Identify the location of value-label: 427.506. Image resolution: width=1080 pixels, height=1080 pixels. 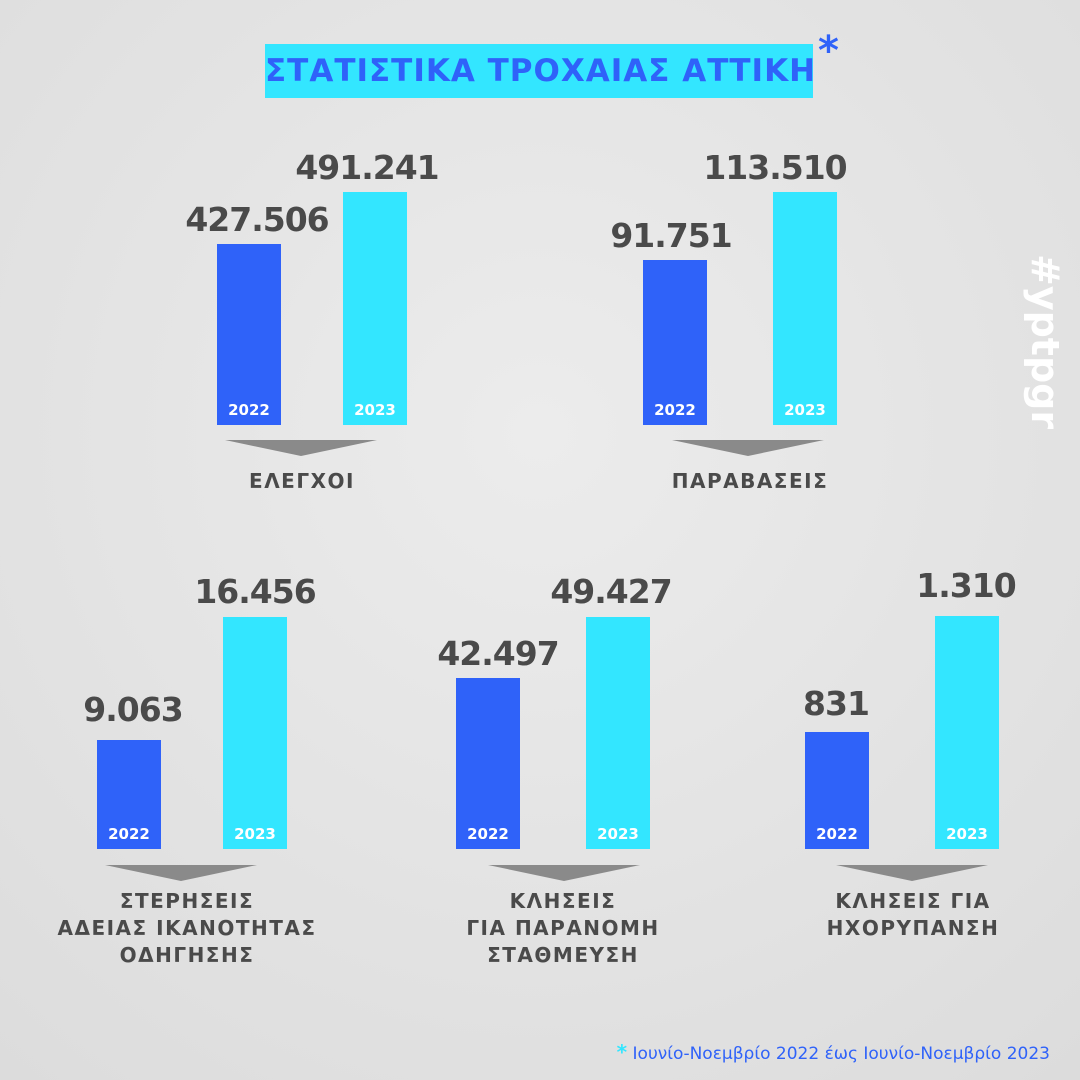
(257, 219).